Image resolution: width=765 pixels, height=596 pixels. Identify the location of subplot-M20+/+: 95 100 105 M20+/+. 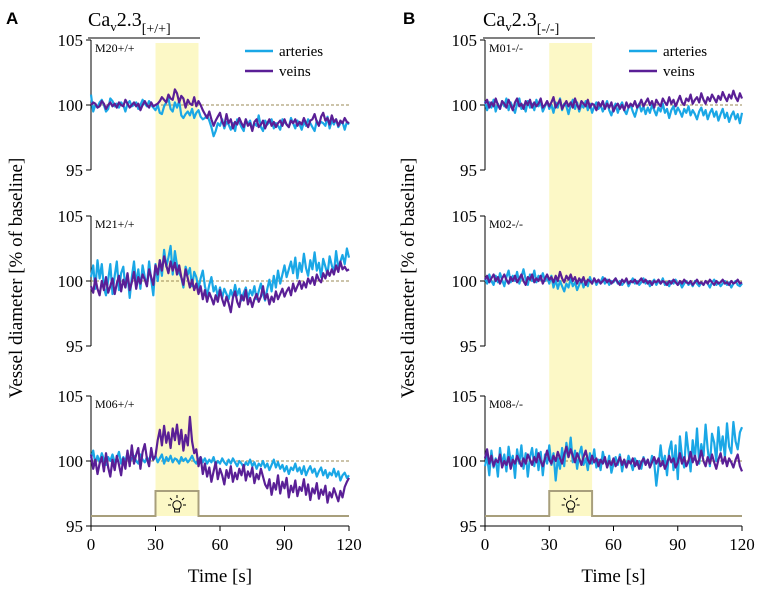
(204, 105).